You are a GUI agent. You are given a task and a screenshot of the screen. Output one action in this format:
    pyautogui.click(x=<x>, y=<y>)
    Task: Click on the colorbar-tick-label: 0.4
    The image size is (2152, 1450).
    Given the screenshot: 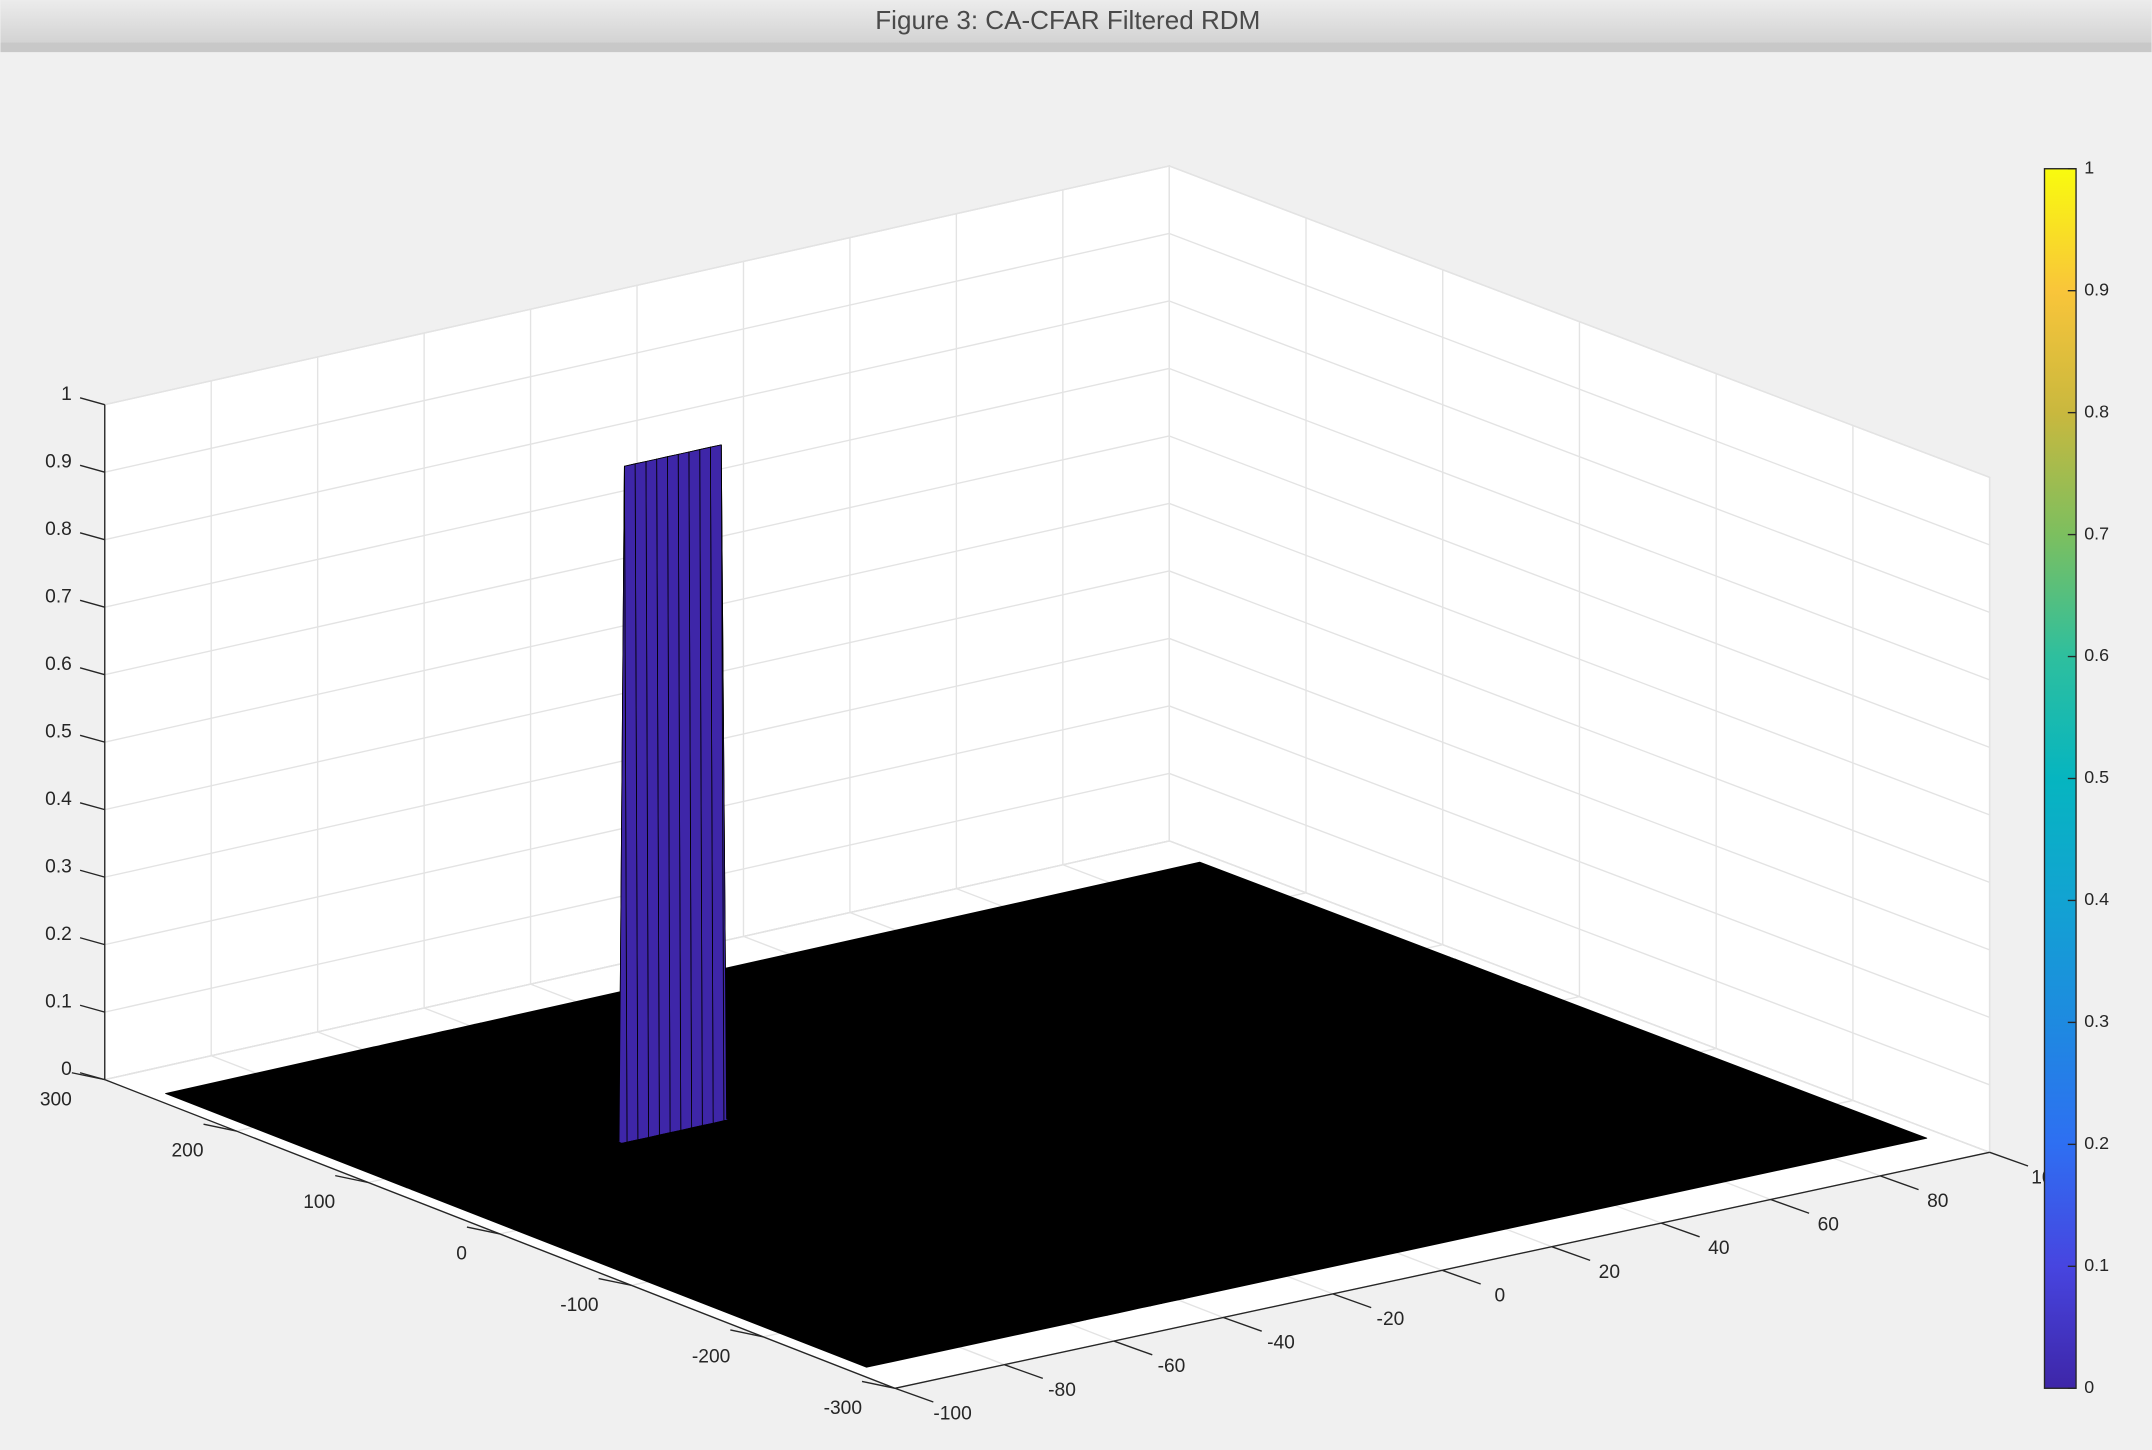 What is the action you would take?
    pyautogui.click(x=2096, y=899)
    